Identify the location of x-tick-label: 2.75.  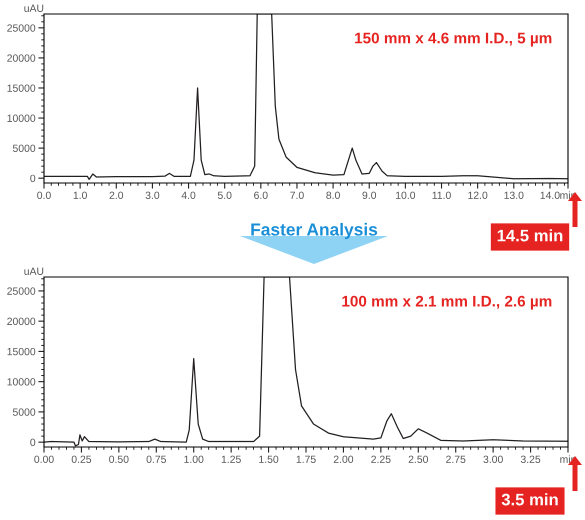
(456, 459).